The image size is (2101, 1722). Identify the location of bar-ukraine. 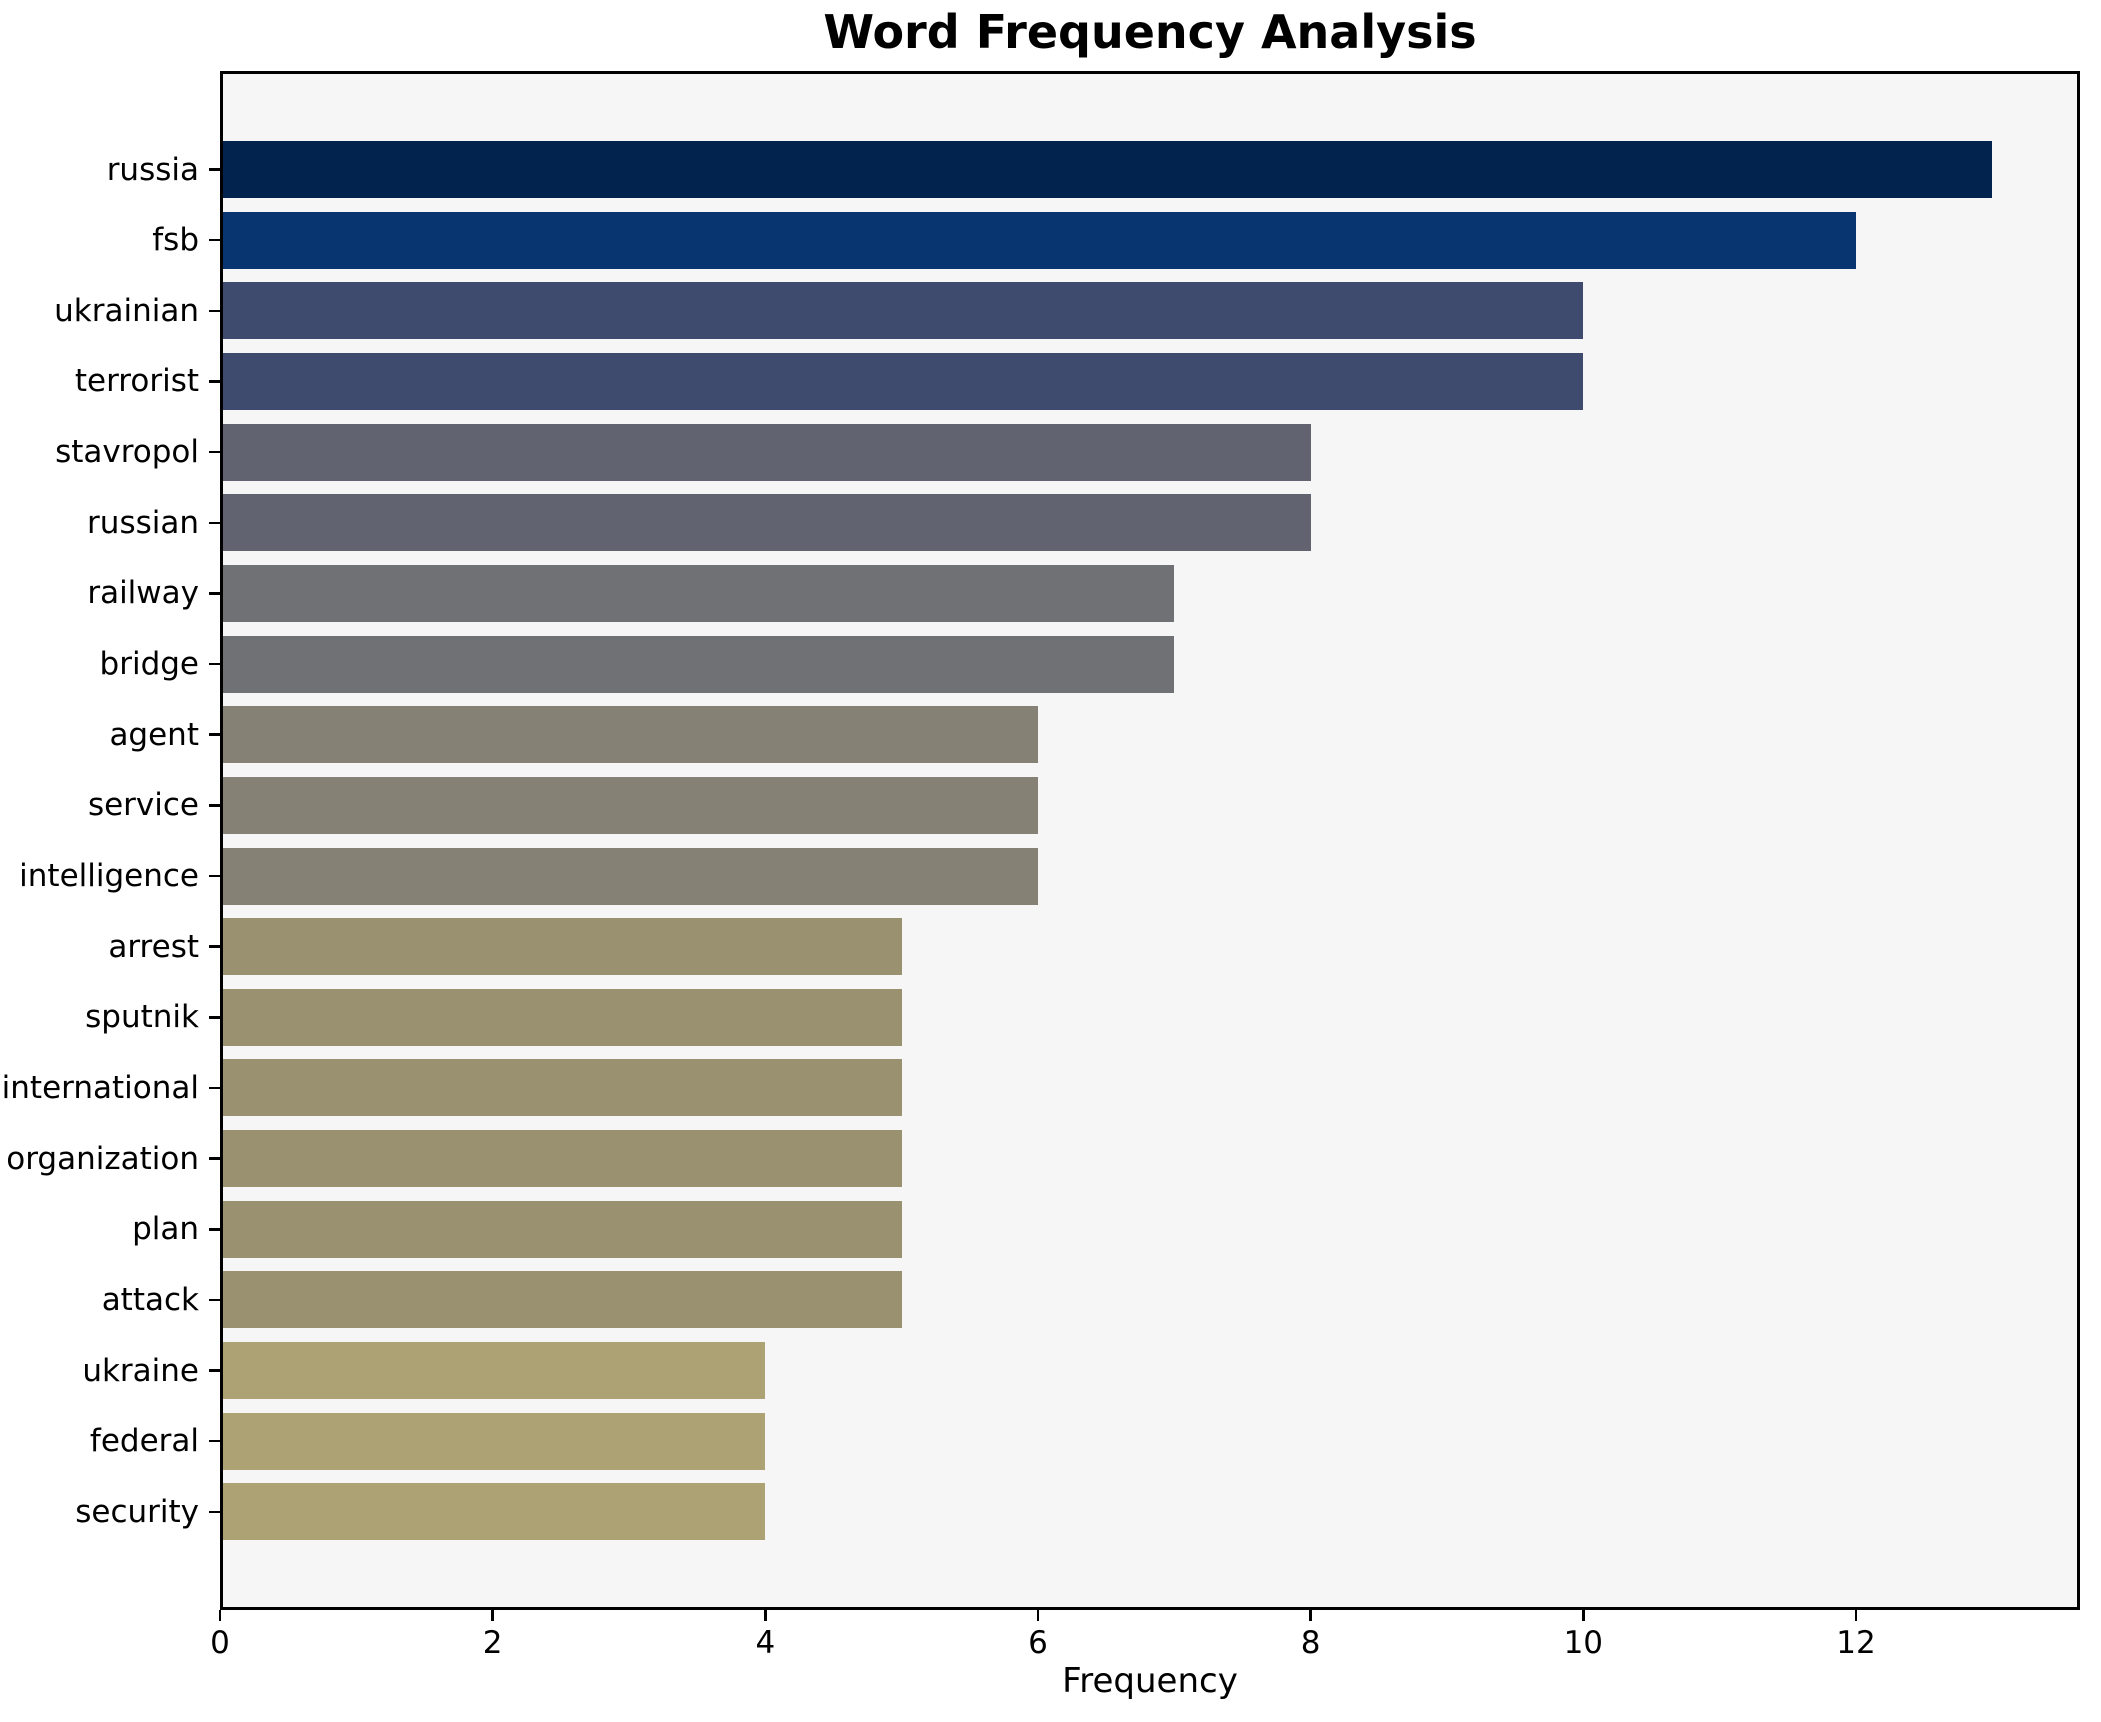
(494, 1371).